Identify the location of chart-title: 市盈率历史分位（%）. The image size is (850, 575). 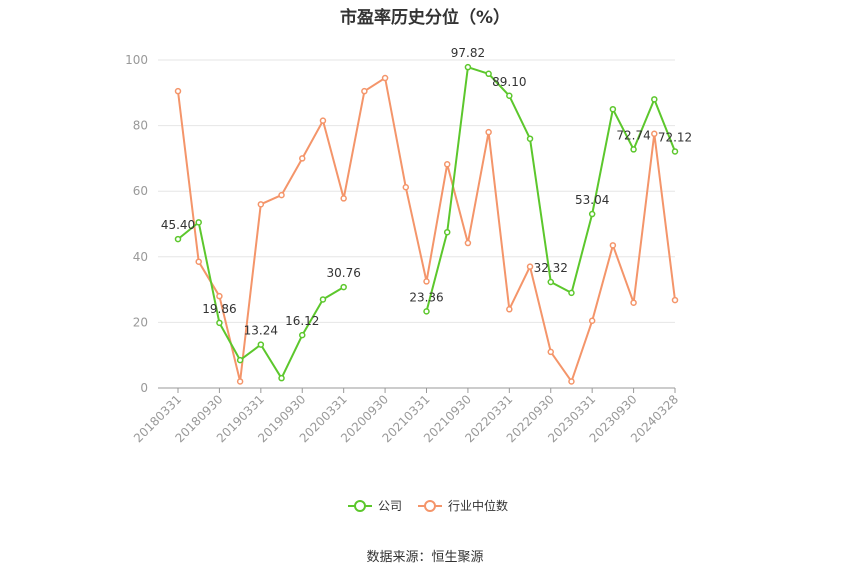
(425, 18).